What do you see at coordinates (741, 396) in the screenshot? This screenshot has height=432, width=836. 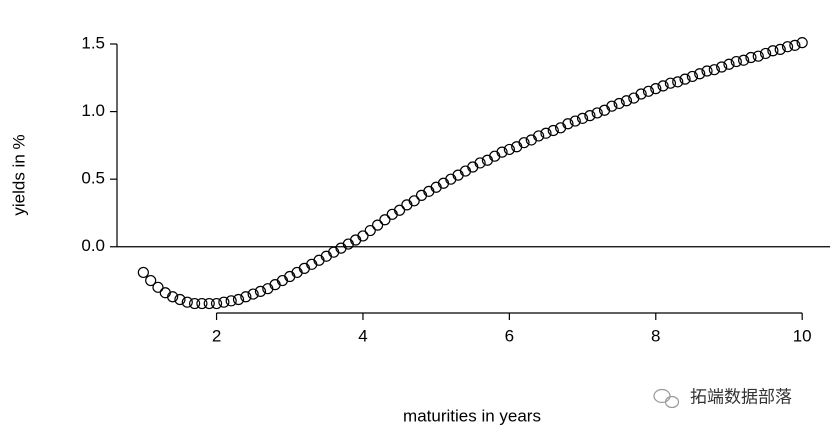 I see `watermark: 拓端数据部落` at bounding box center [741, 396].